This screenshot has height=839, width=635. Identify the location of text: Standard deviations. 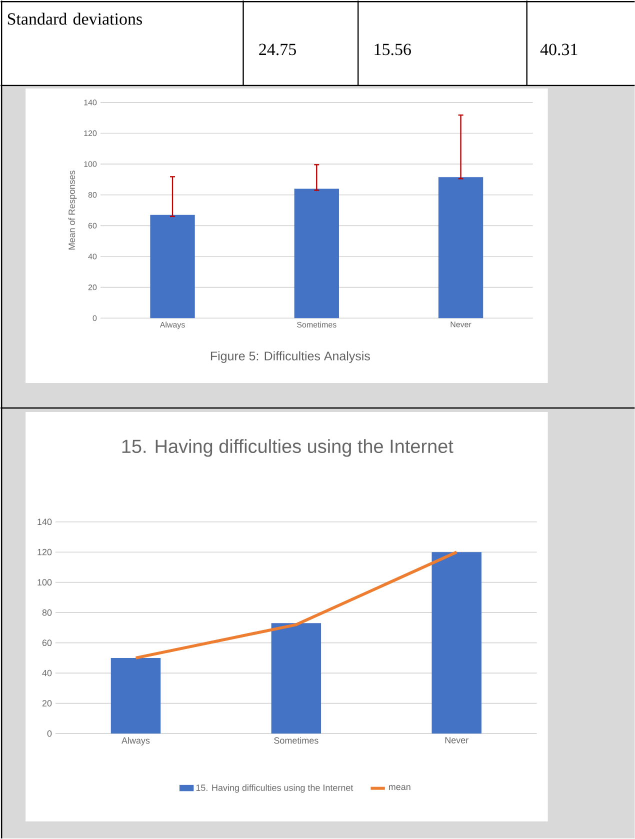
(75, 18).